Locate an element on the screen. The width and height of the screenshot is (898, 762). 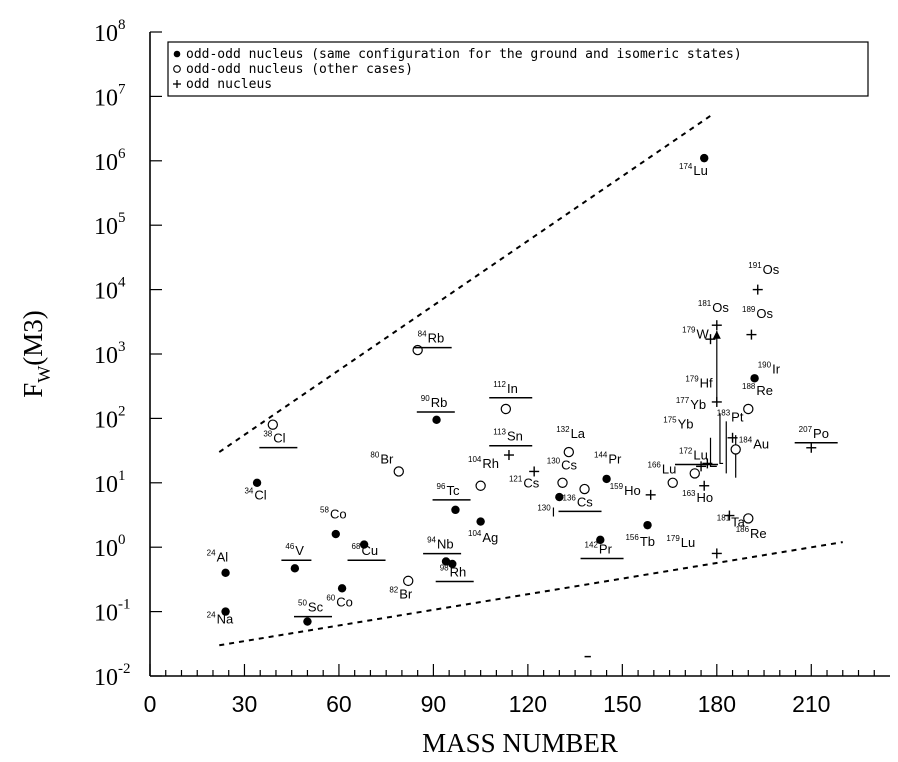
connector-line is located at coordinates (721, 439).